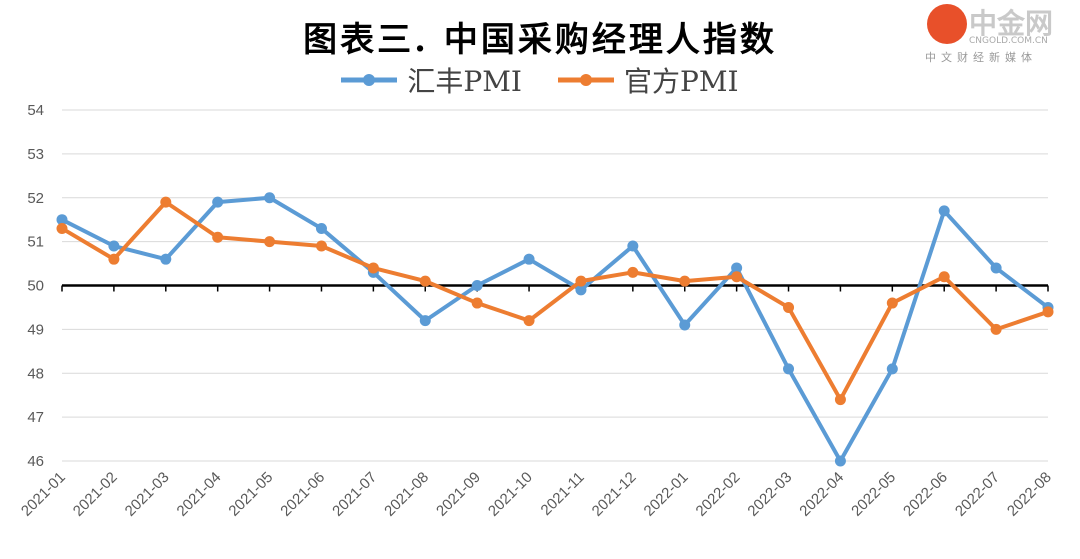 The width and height of the screenshot is (1080, 559). I want to click on x-tick-label: 2021-08, so click(406, 494).